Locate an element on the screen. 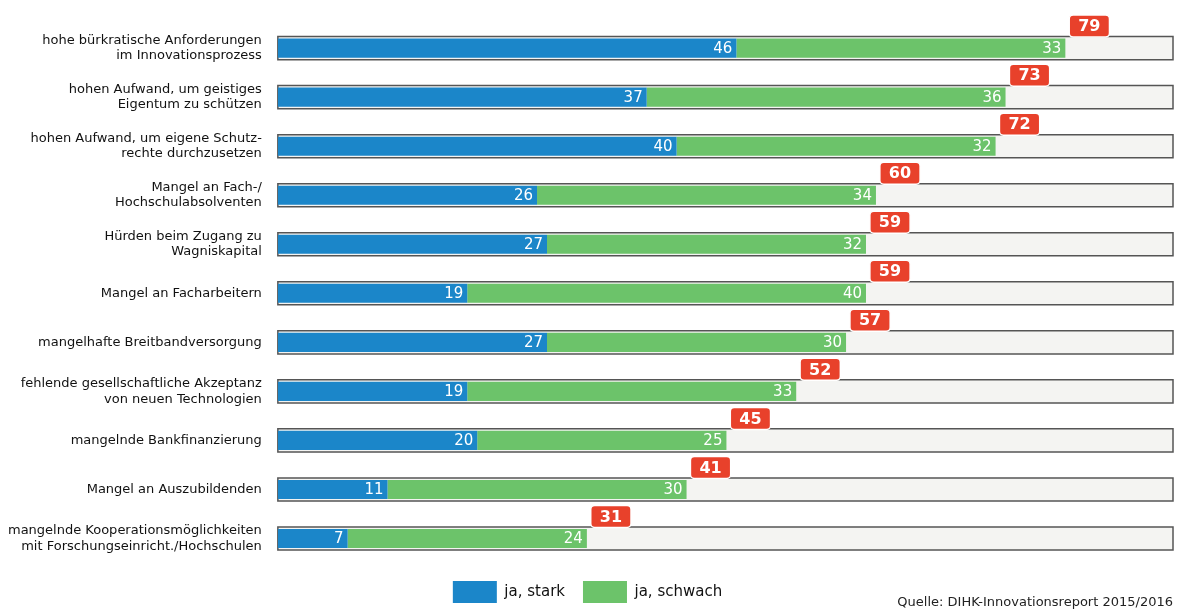 This screenshot has width=1177, height=613. y-tick-label: hohen Aufwand, um eigene Schutz- rechte durchzusetzen is located at coordinates (146, 145).